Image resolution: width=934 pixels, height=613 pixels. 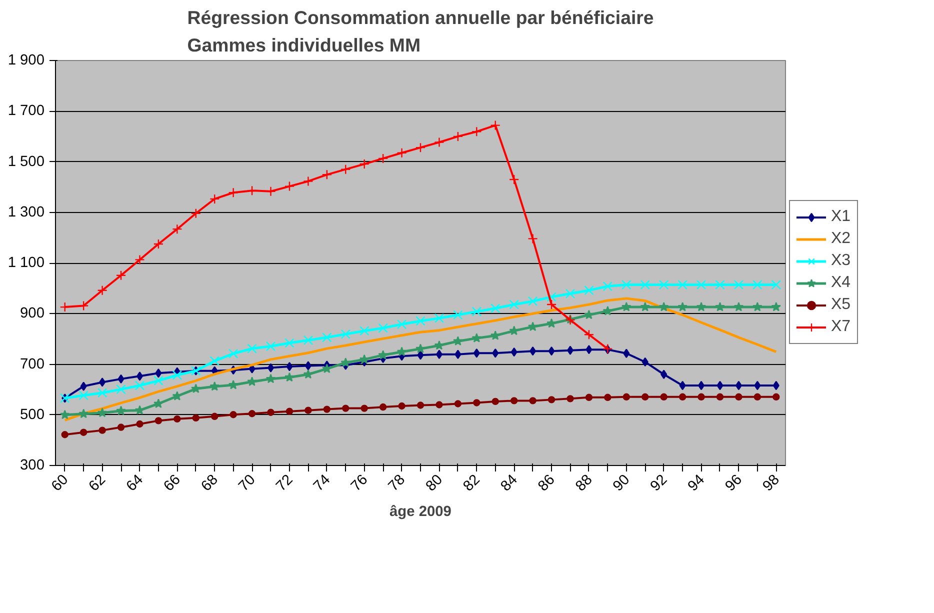 What do you see at coordinates (32, 364) in the screenshot?
I see `y-tick-label: 700` at bounding box center [32, 364].